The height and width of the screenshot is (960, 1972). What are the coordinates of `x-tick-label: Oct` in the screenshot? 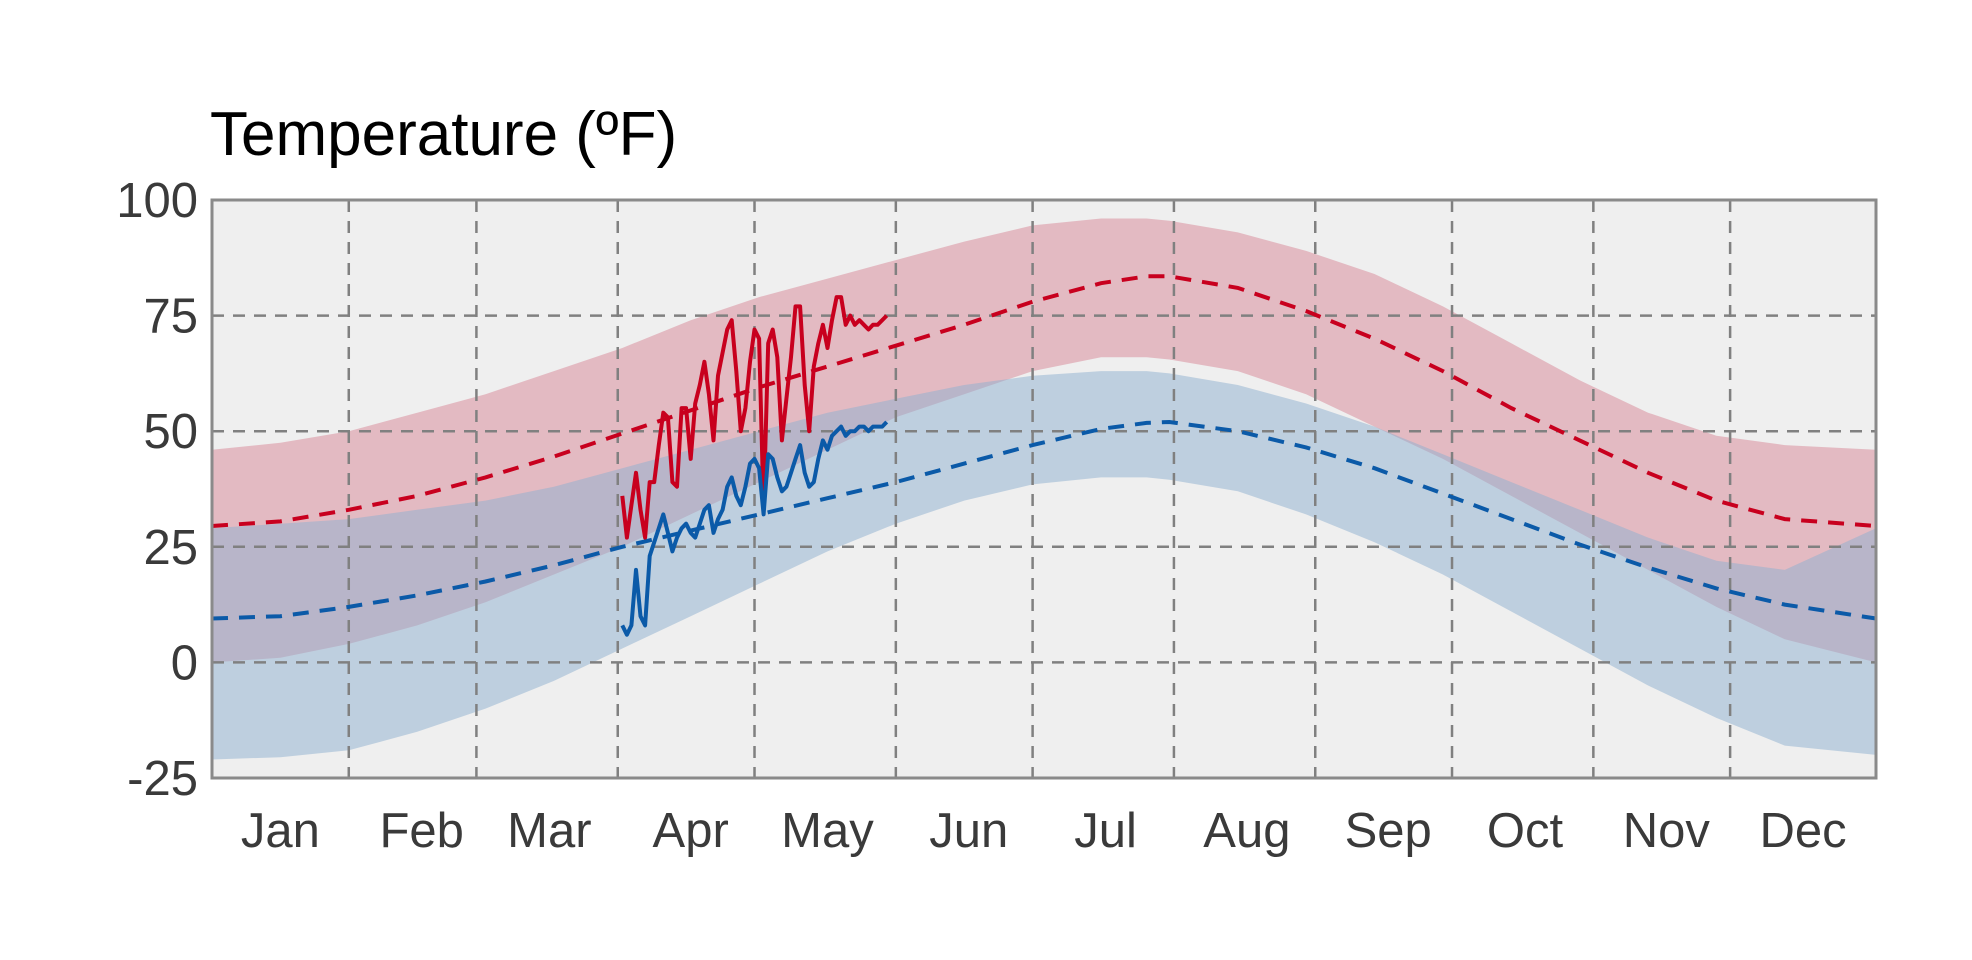 It's located at (1525, 831).